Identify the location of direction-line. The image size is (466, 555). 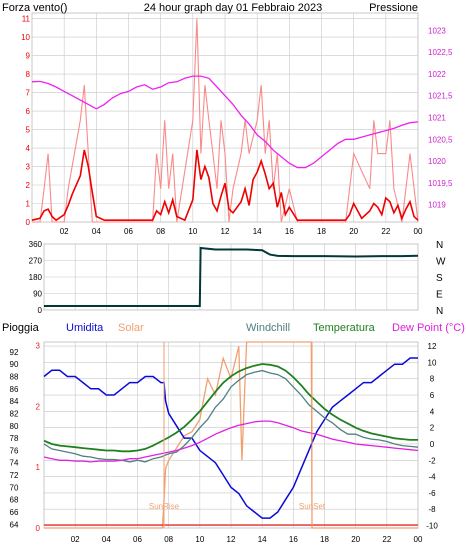
(231, 276).